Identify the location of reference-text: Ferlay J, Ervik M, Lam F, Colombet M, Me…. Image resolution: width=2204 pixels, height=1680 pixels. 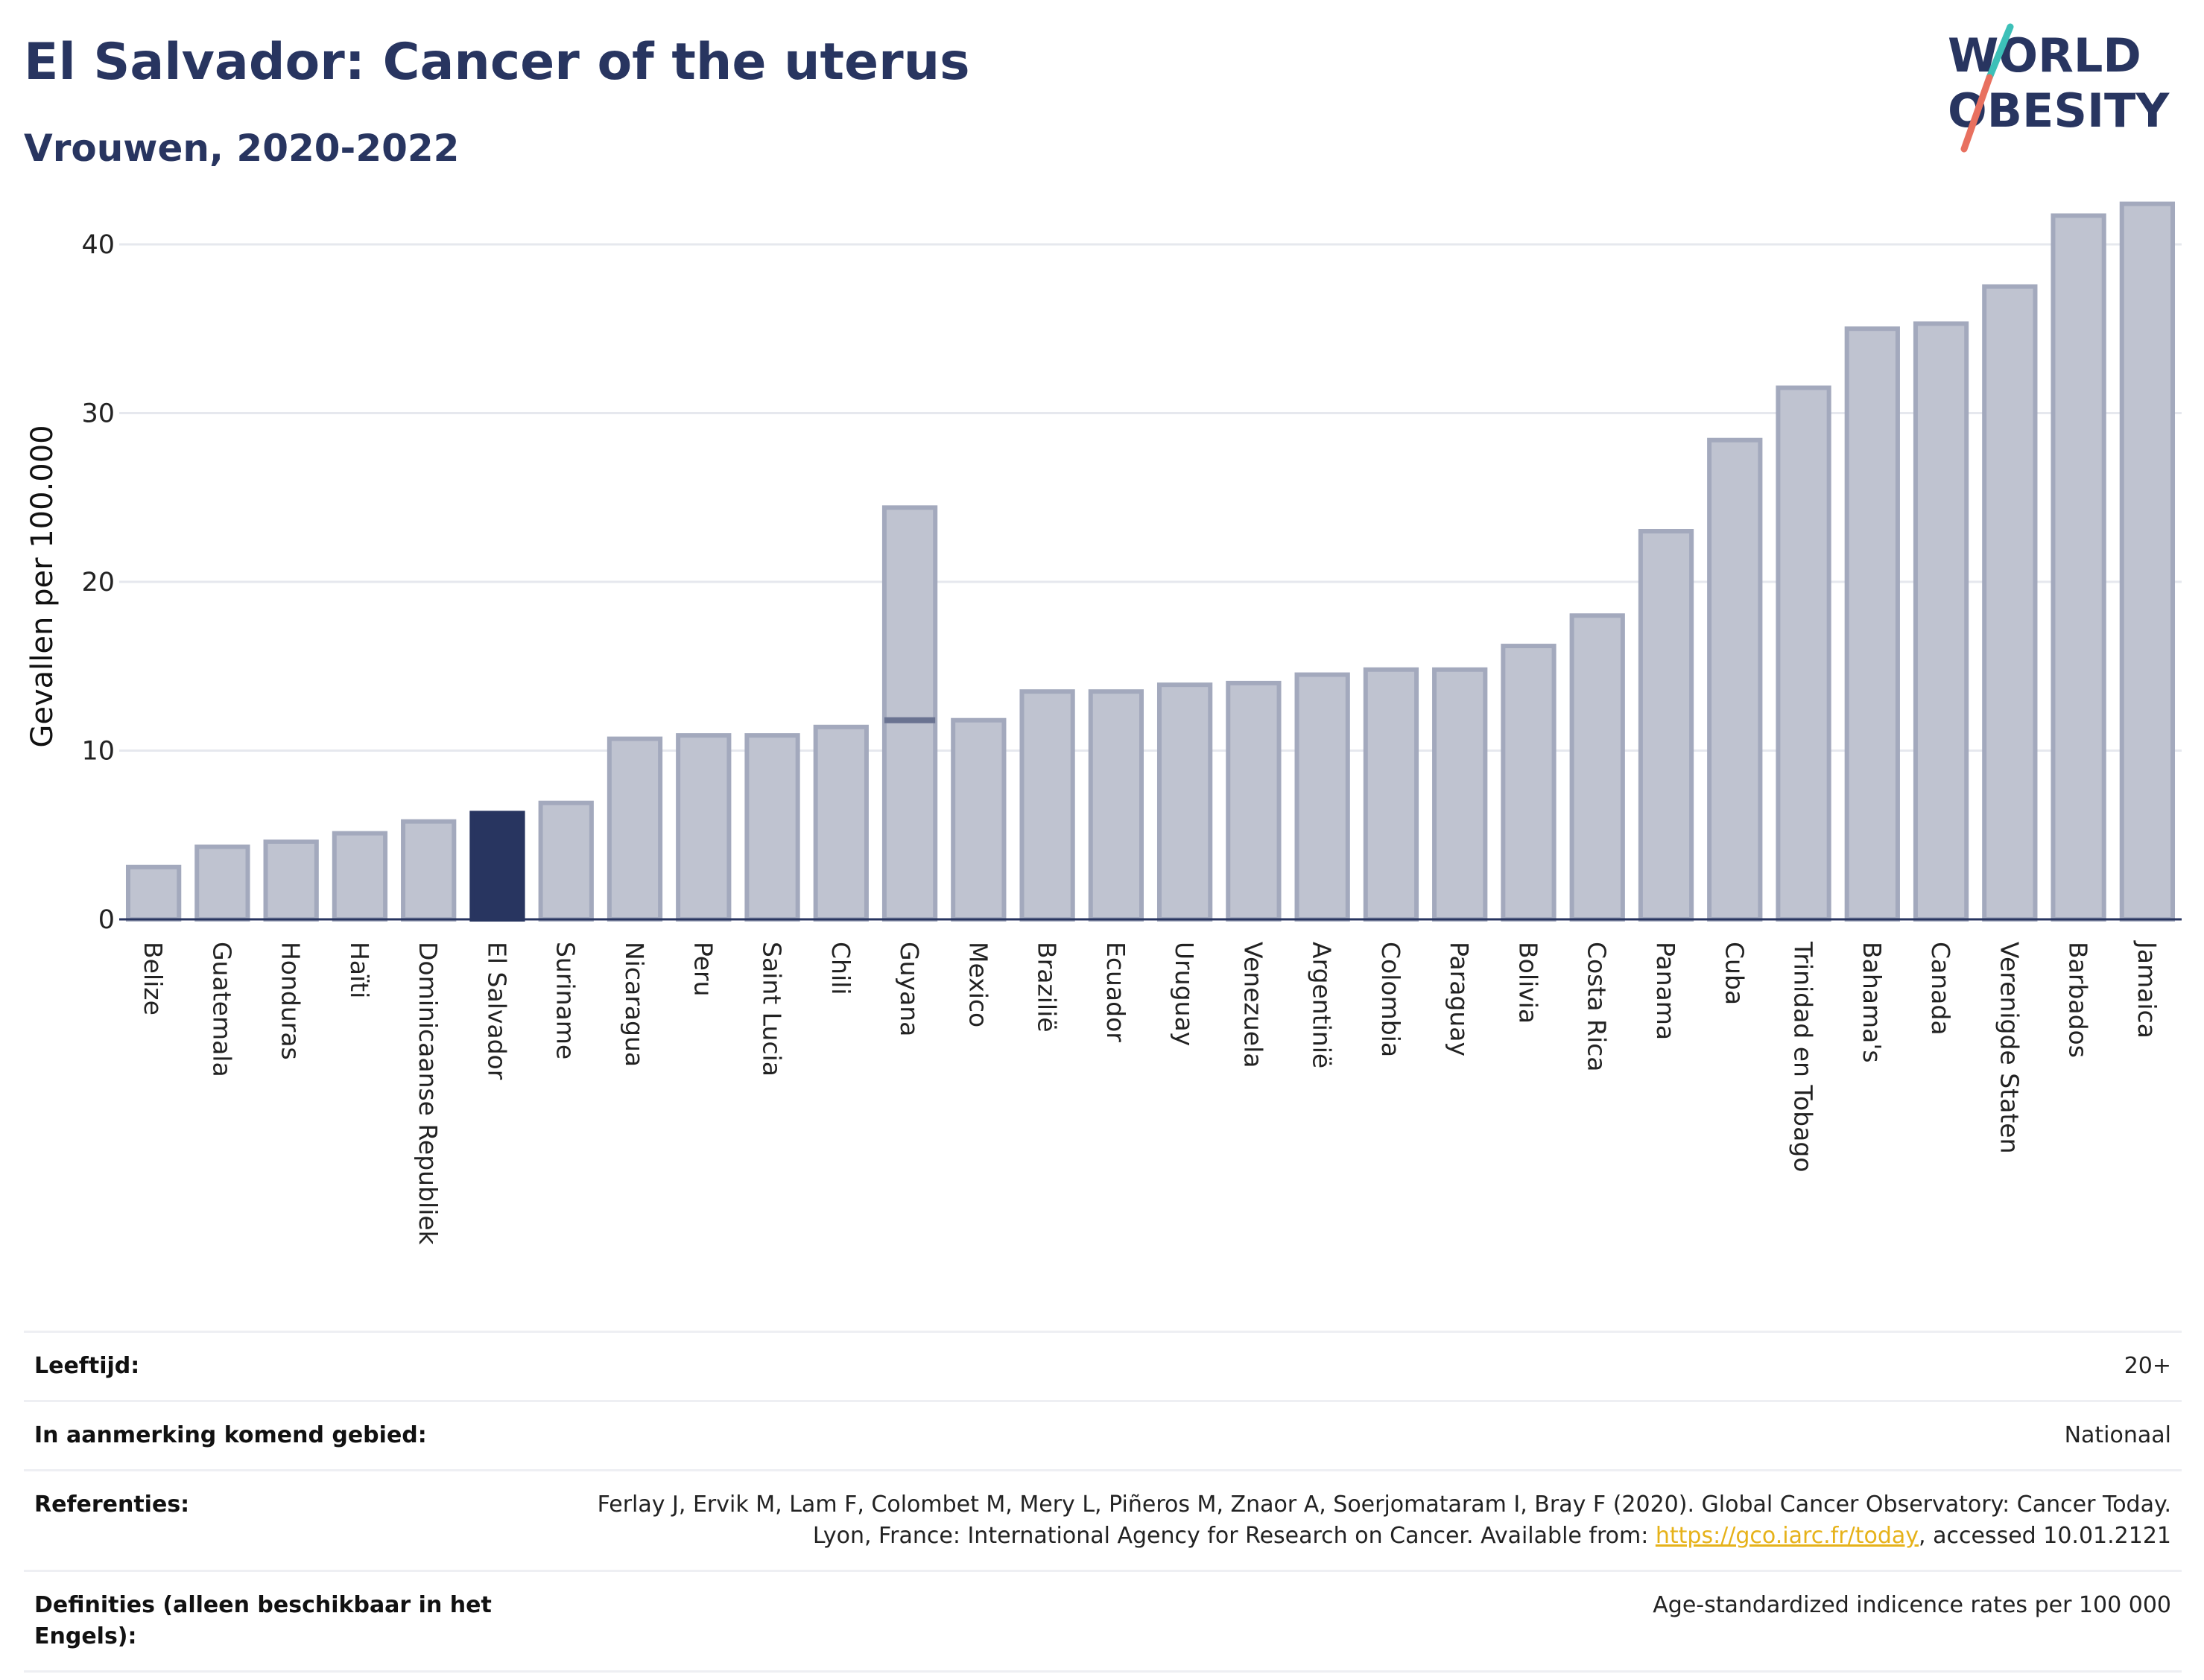
(1384, 1520).